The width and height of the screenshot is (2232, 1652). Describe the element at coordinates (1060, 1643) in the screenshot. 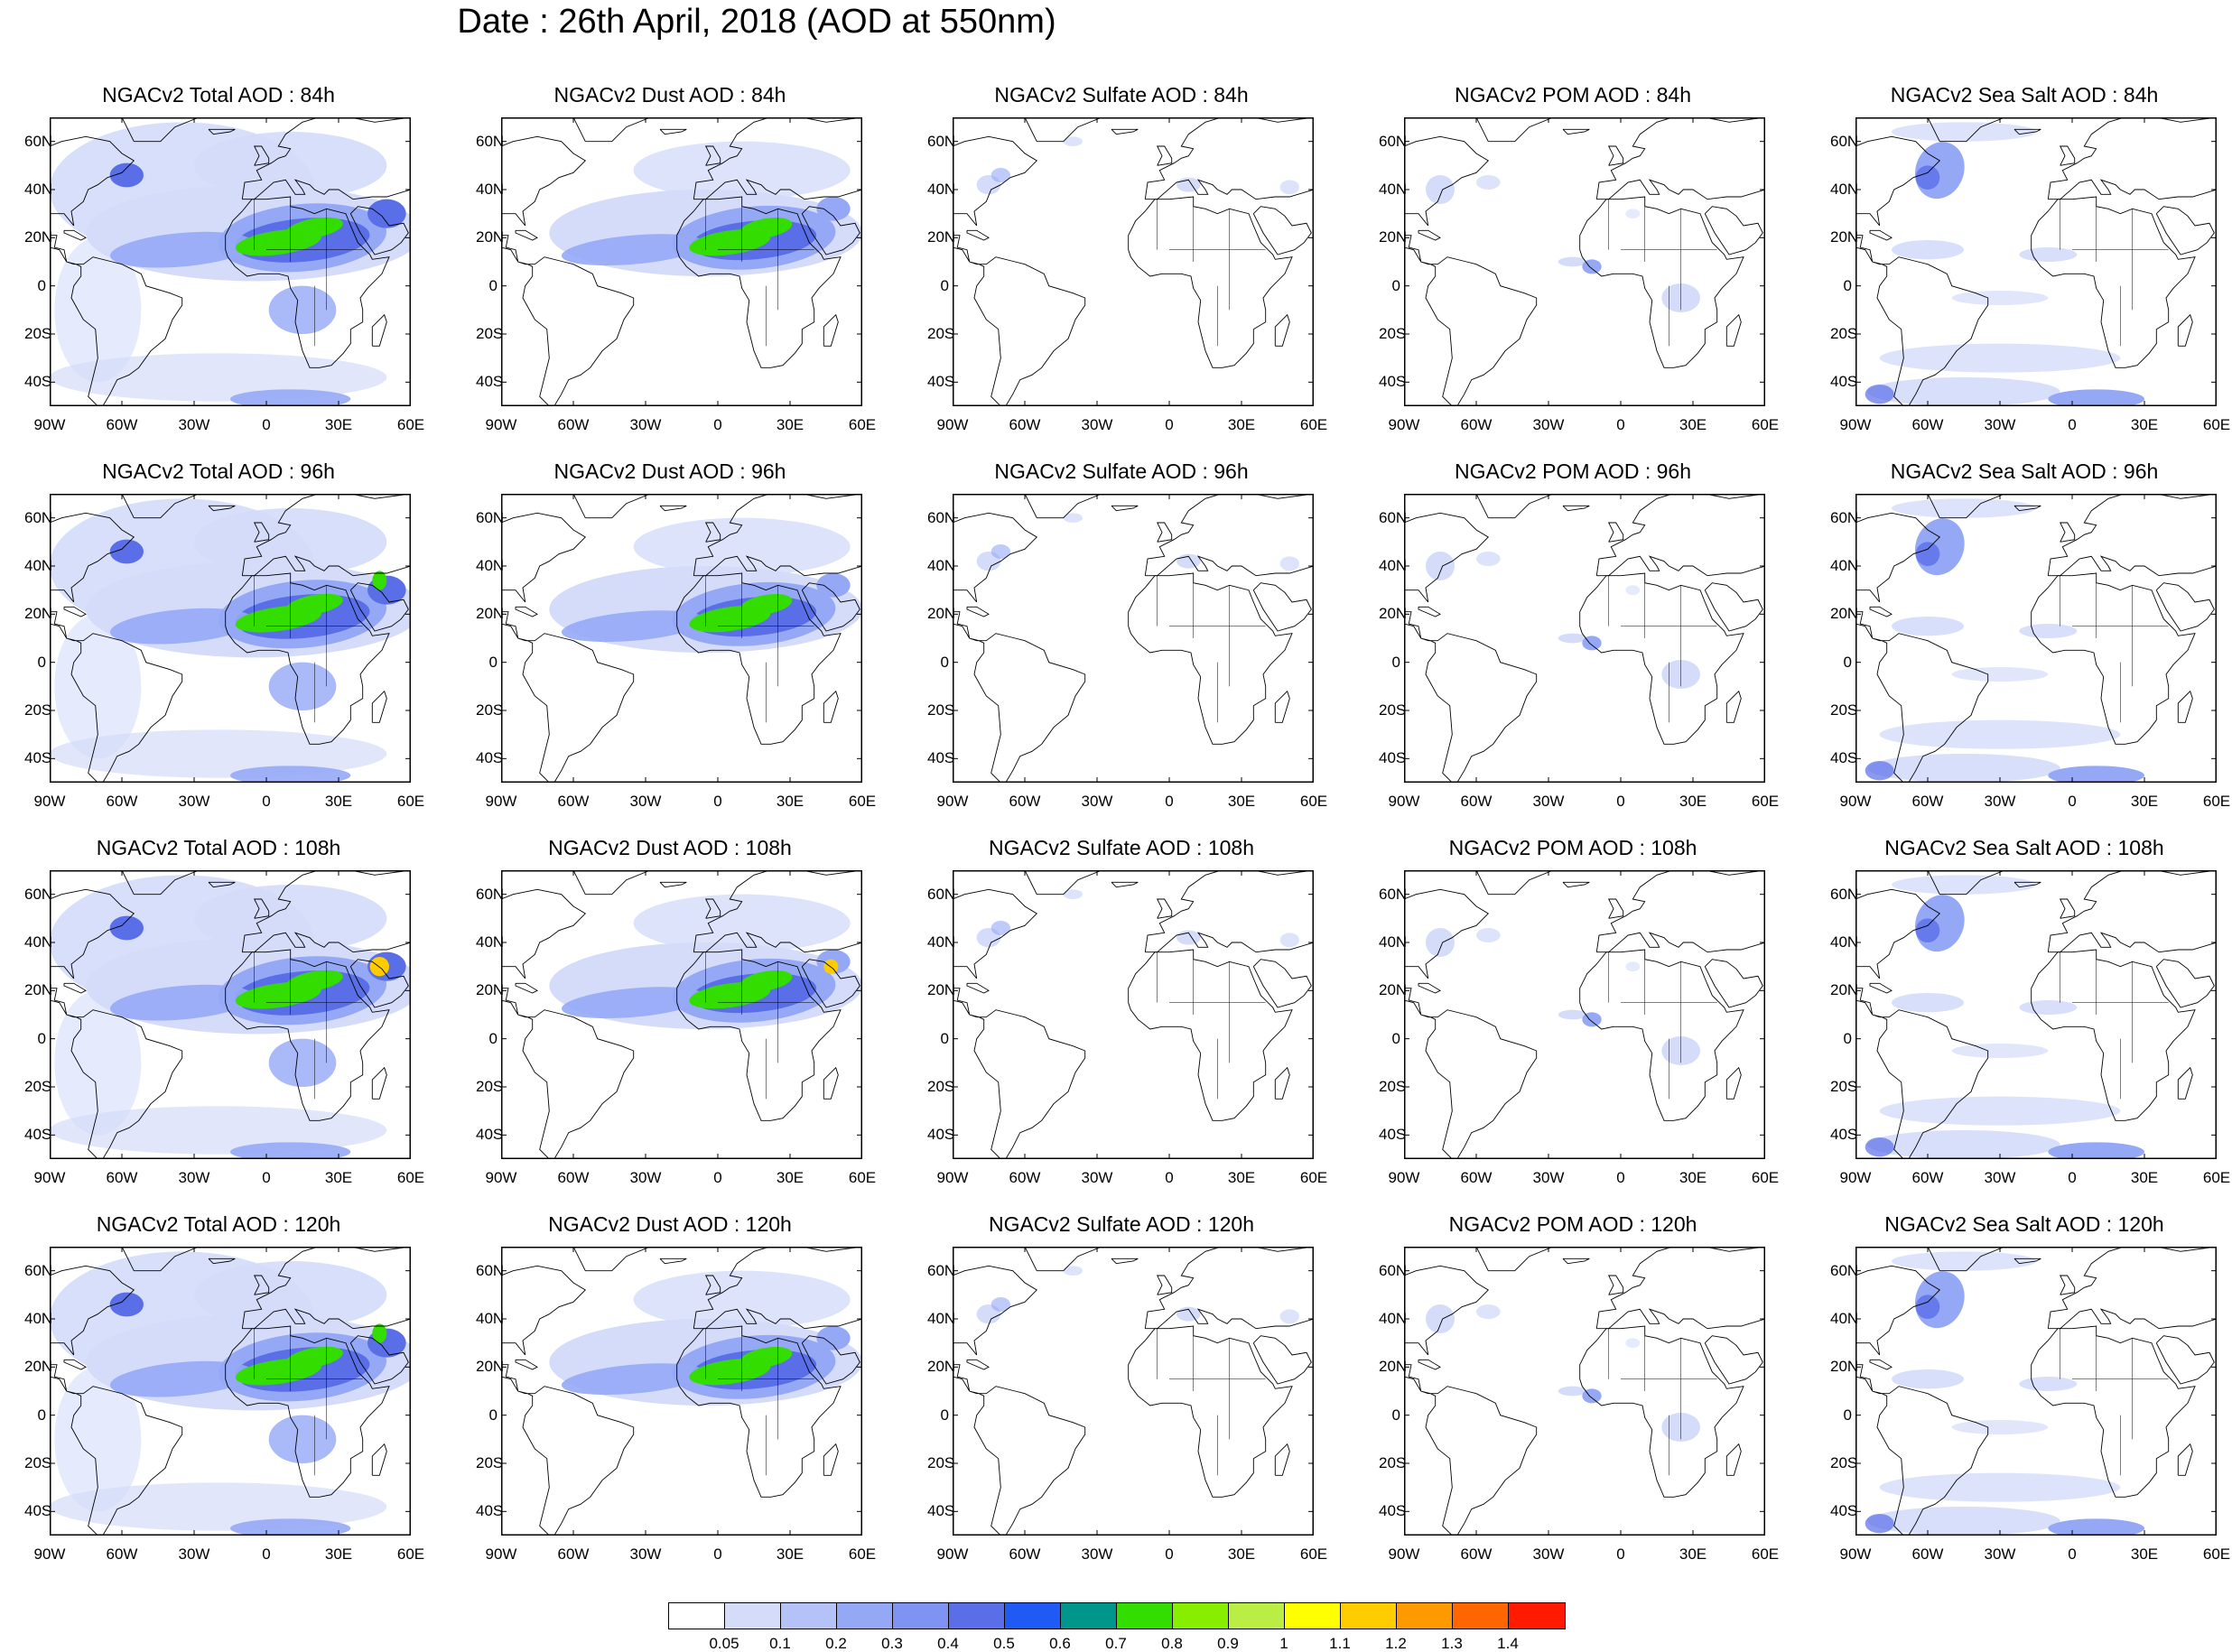

I see `colorbar-label: 0.6` at that location.